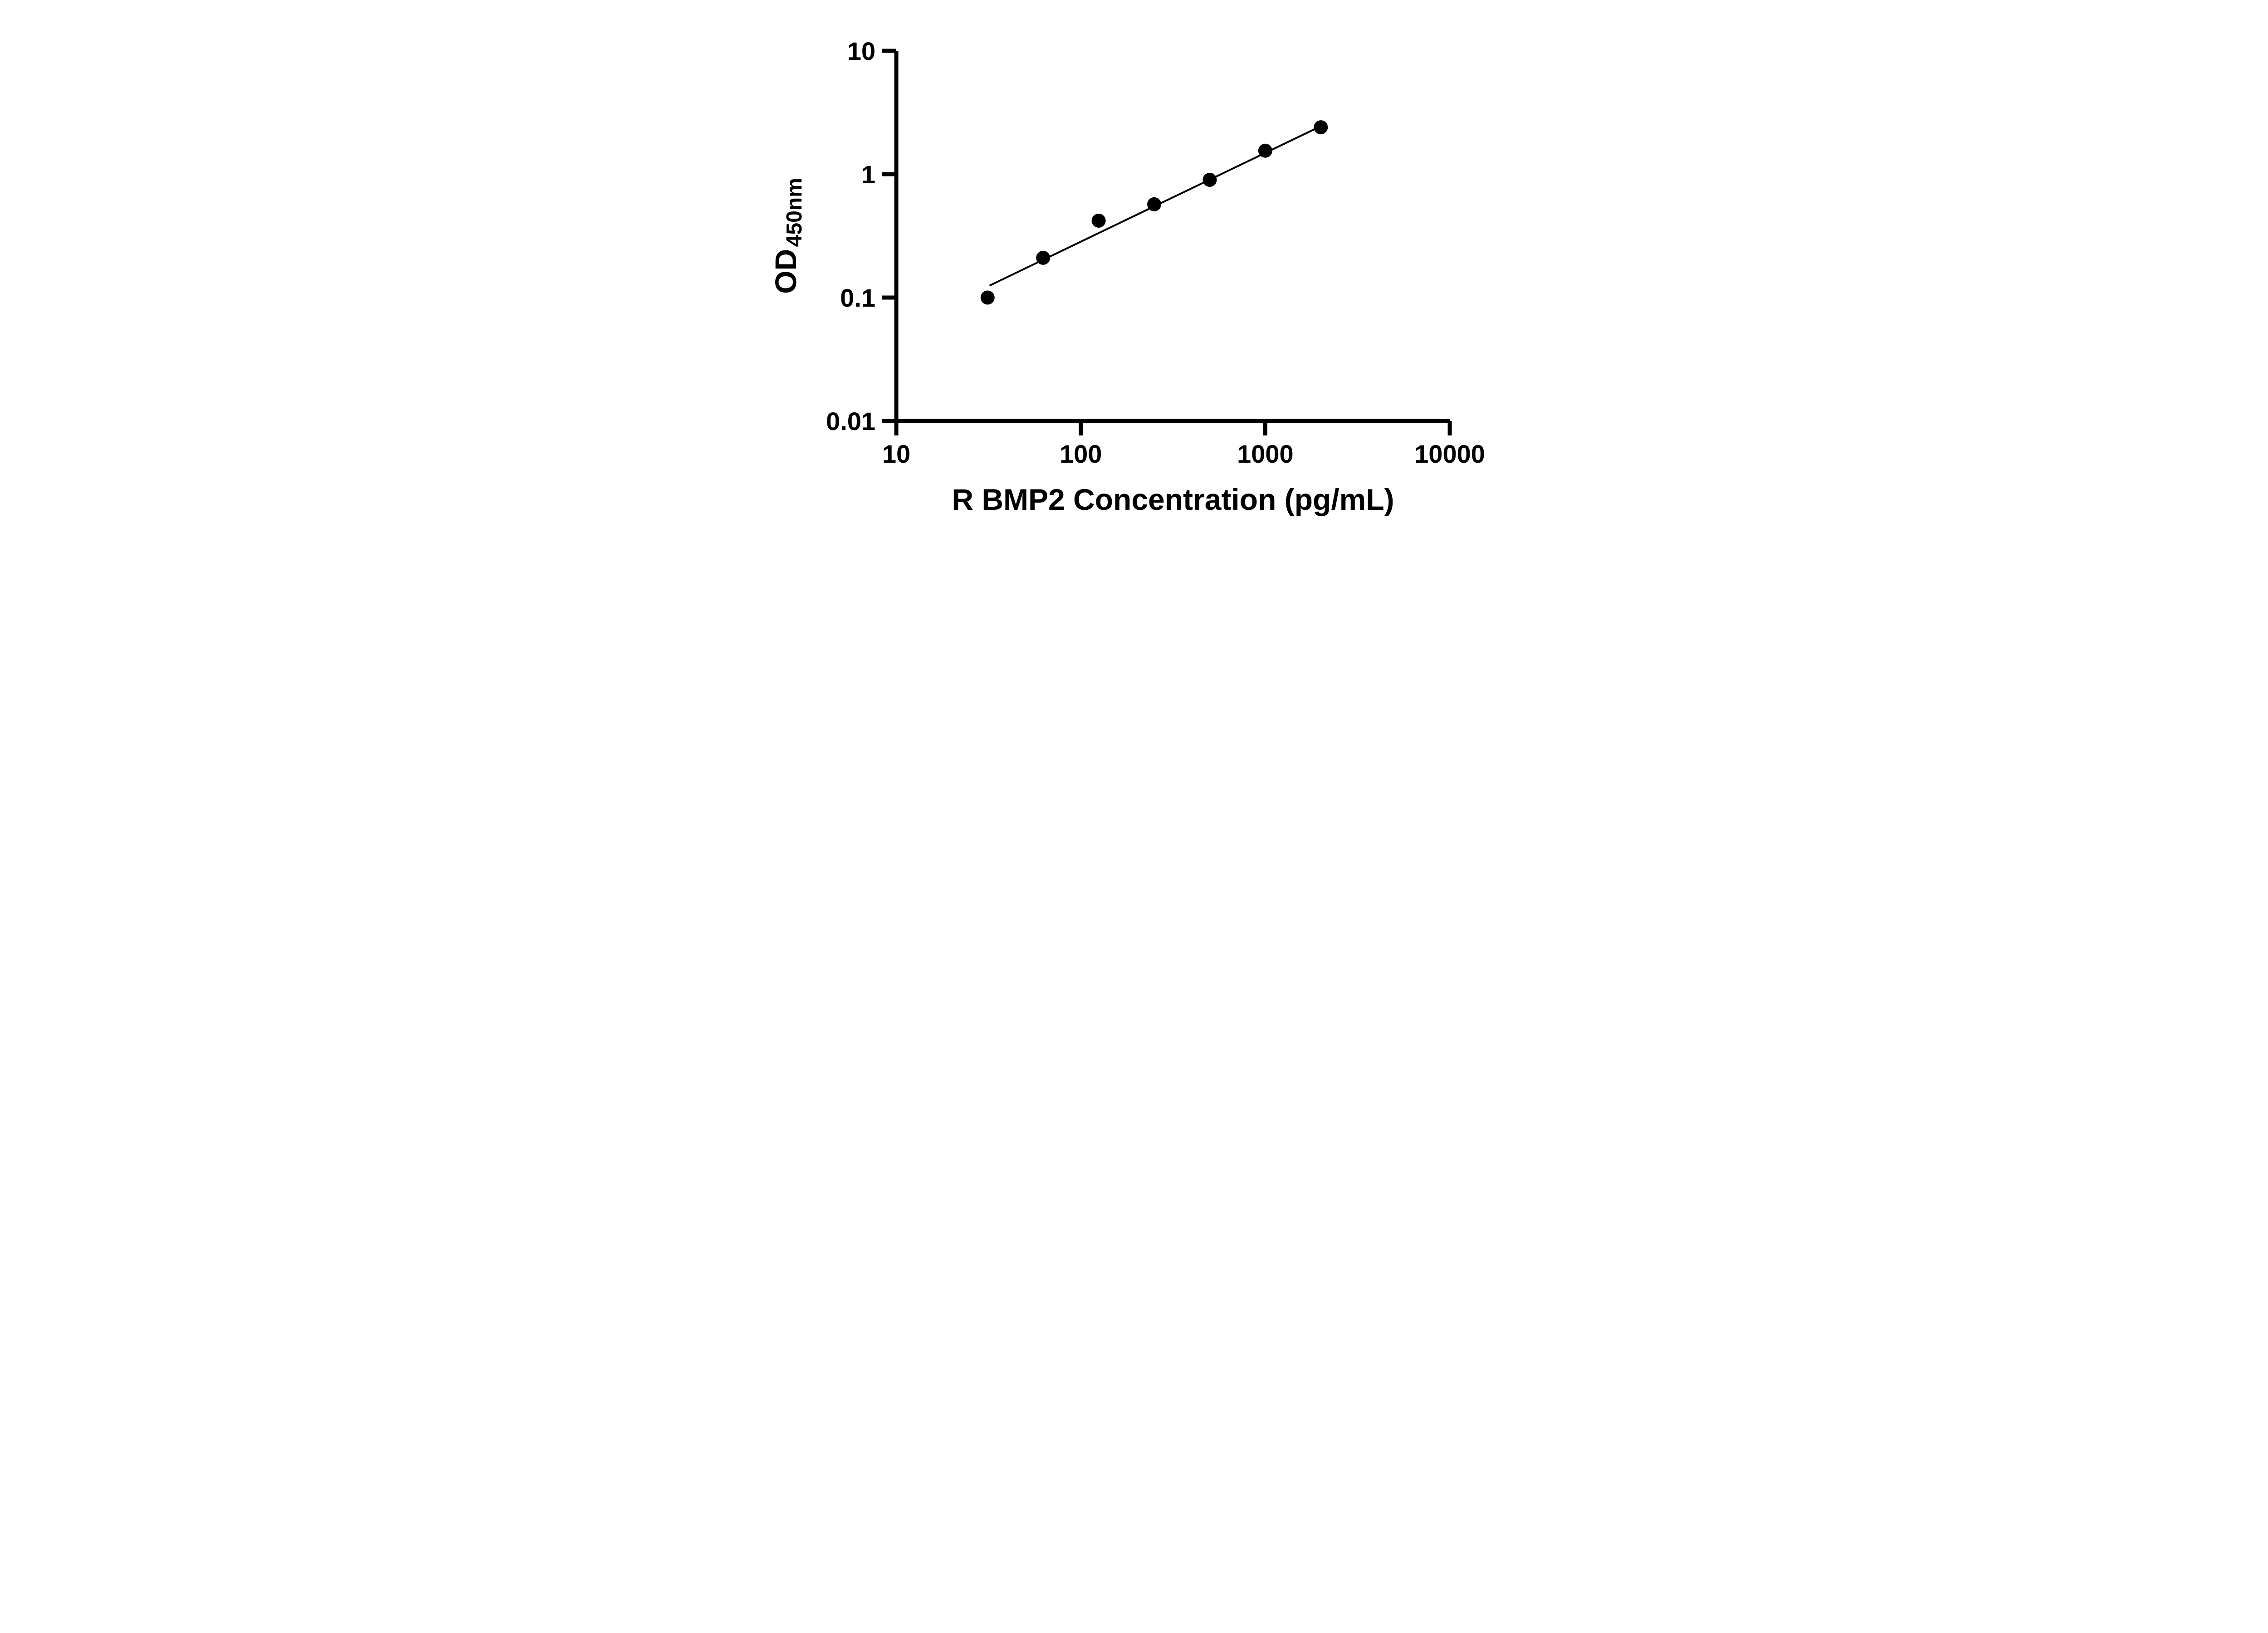 This screenshot has width=2268, height=1633. What do you see at coordinates (1450, 454) in the screenshot?
I see `x-tick-label: 10000` at bounding box center [1450, 454].